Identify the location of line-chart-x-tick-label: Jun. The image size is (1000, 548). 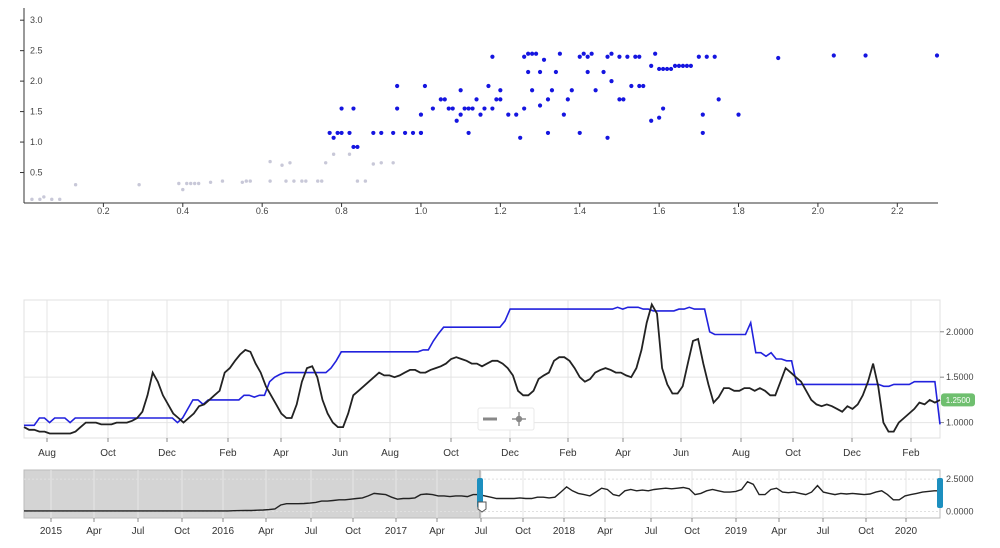
(681, 453).